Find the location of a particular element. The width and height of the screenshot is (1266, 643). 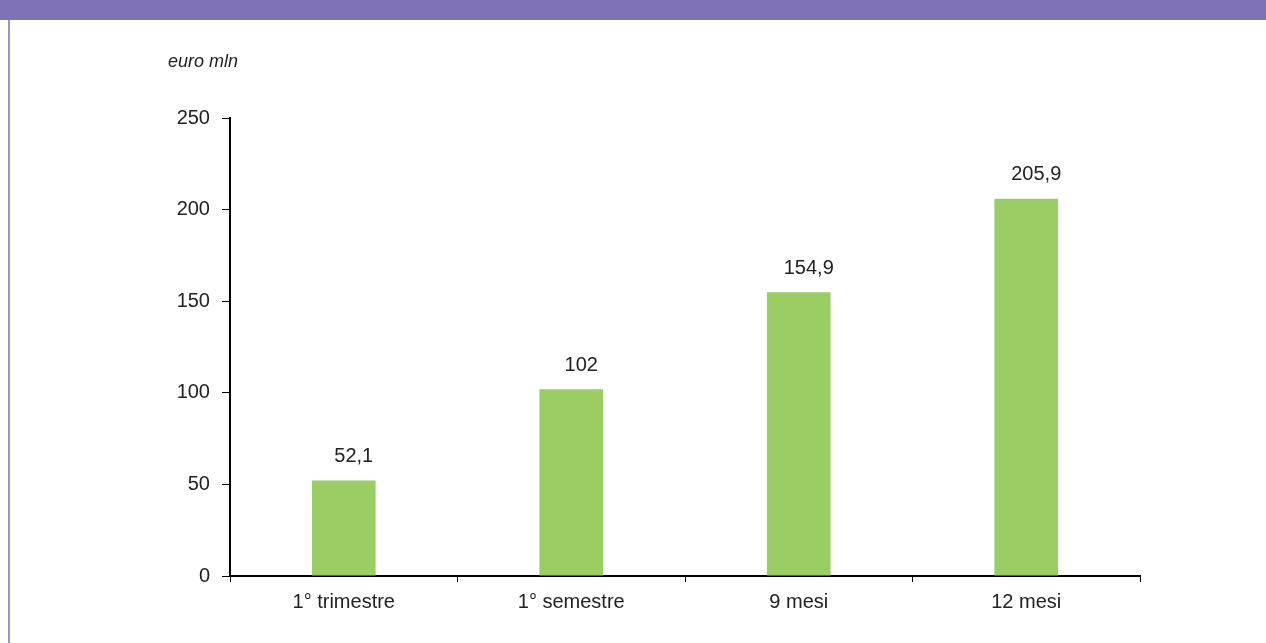

x-tick-label: 12 mesi is located at coordinates (1026, 600).